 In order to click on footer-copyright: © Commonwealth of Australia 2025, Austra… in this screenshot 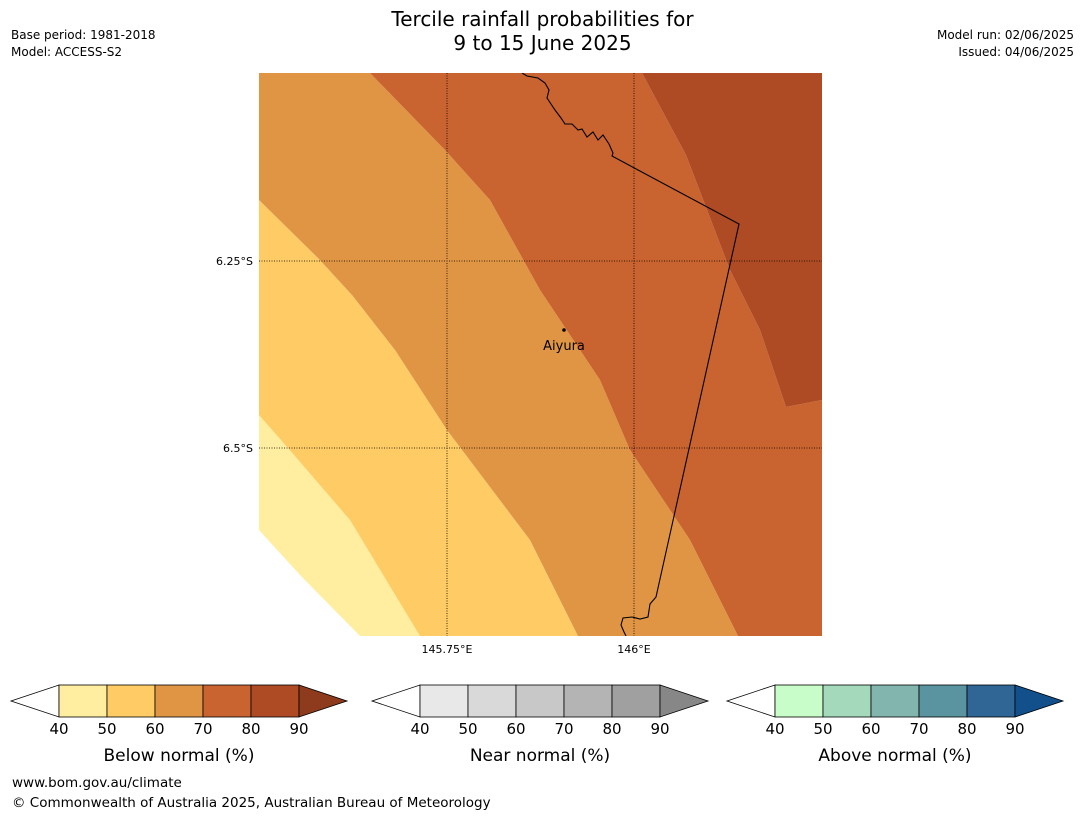, I will do `click(251, 803)`.